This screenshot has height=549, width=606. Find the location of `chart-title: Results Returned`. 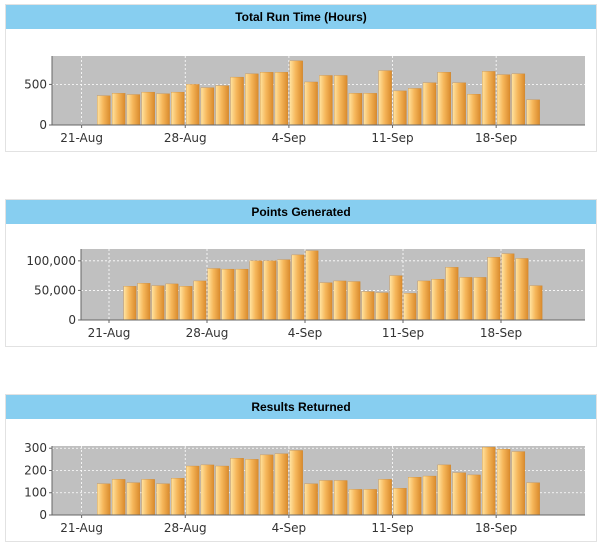

chart-title: Results Returned is located at coordinates (301, 407).